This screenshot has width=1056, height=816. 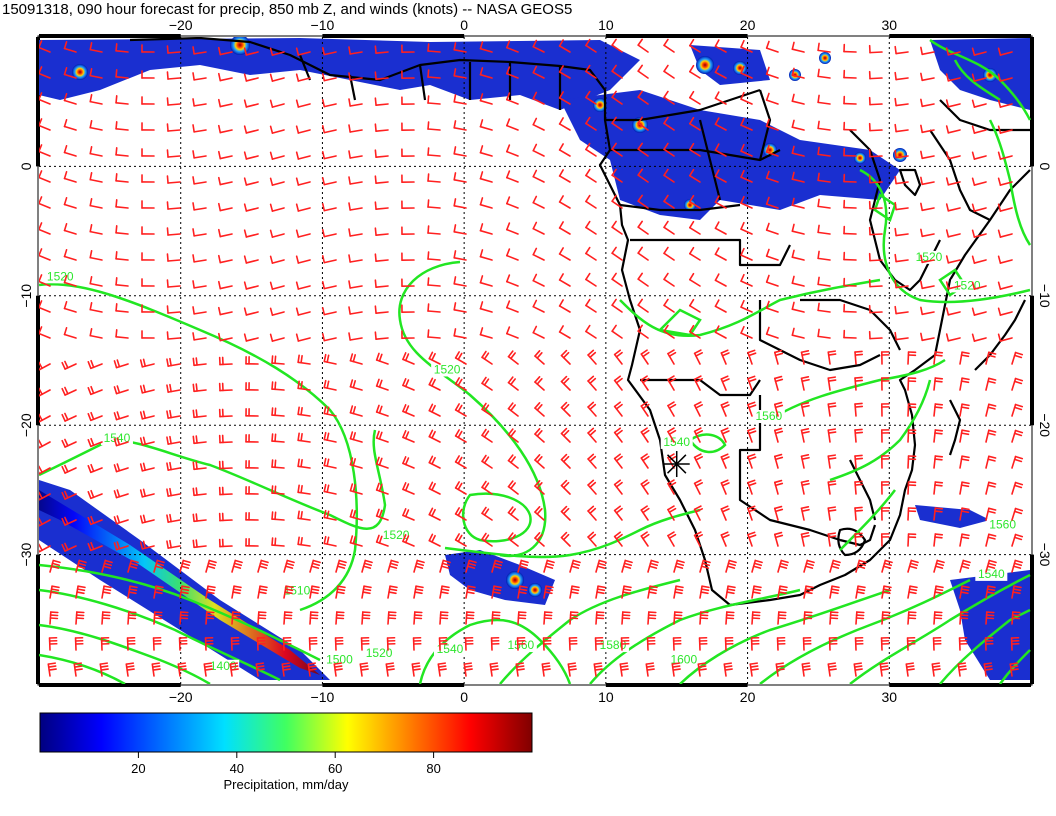 I want to click on contour-label: 1540, so click(x=676, y=442).